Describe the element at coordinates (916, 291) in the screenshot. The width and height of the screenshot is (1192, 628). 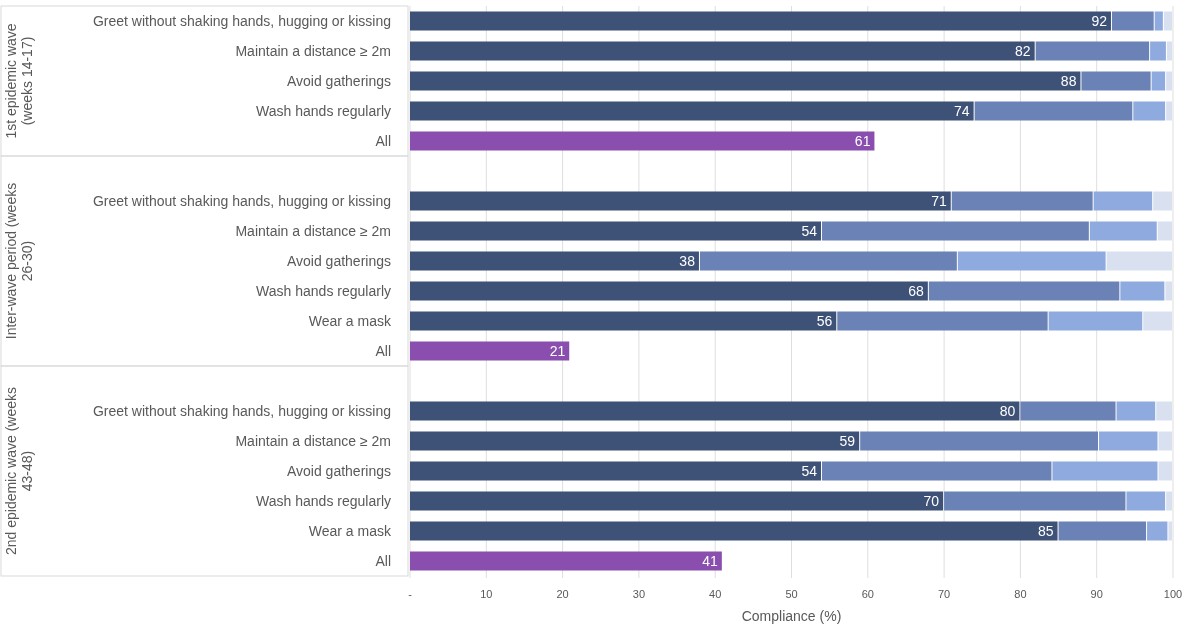
I see `data-label: 68` at that location.